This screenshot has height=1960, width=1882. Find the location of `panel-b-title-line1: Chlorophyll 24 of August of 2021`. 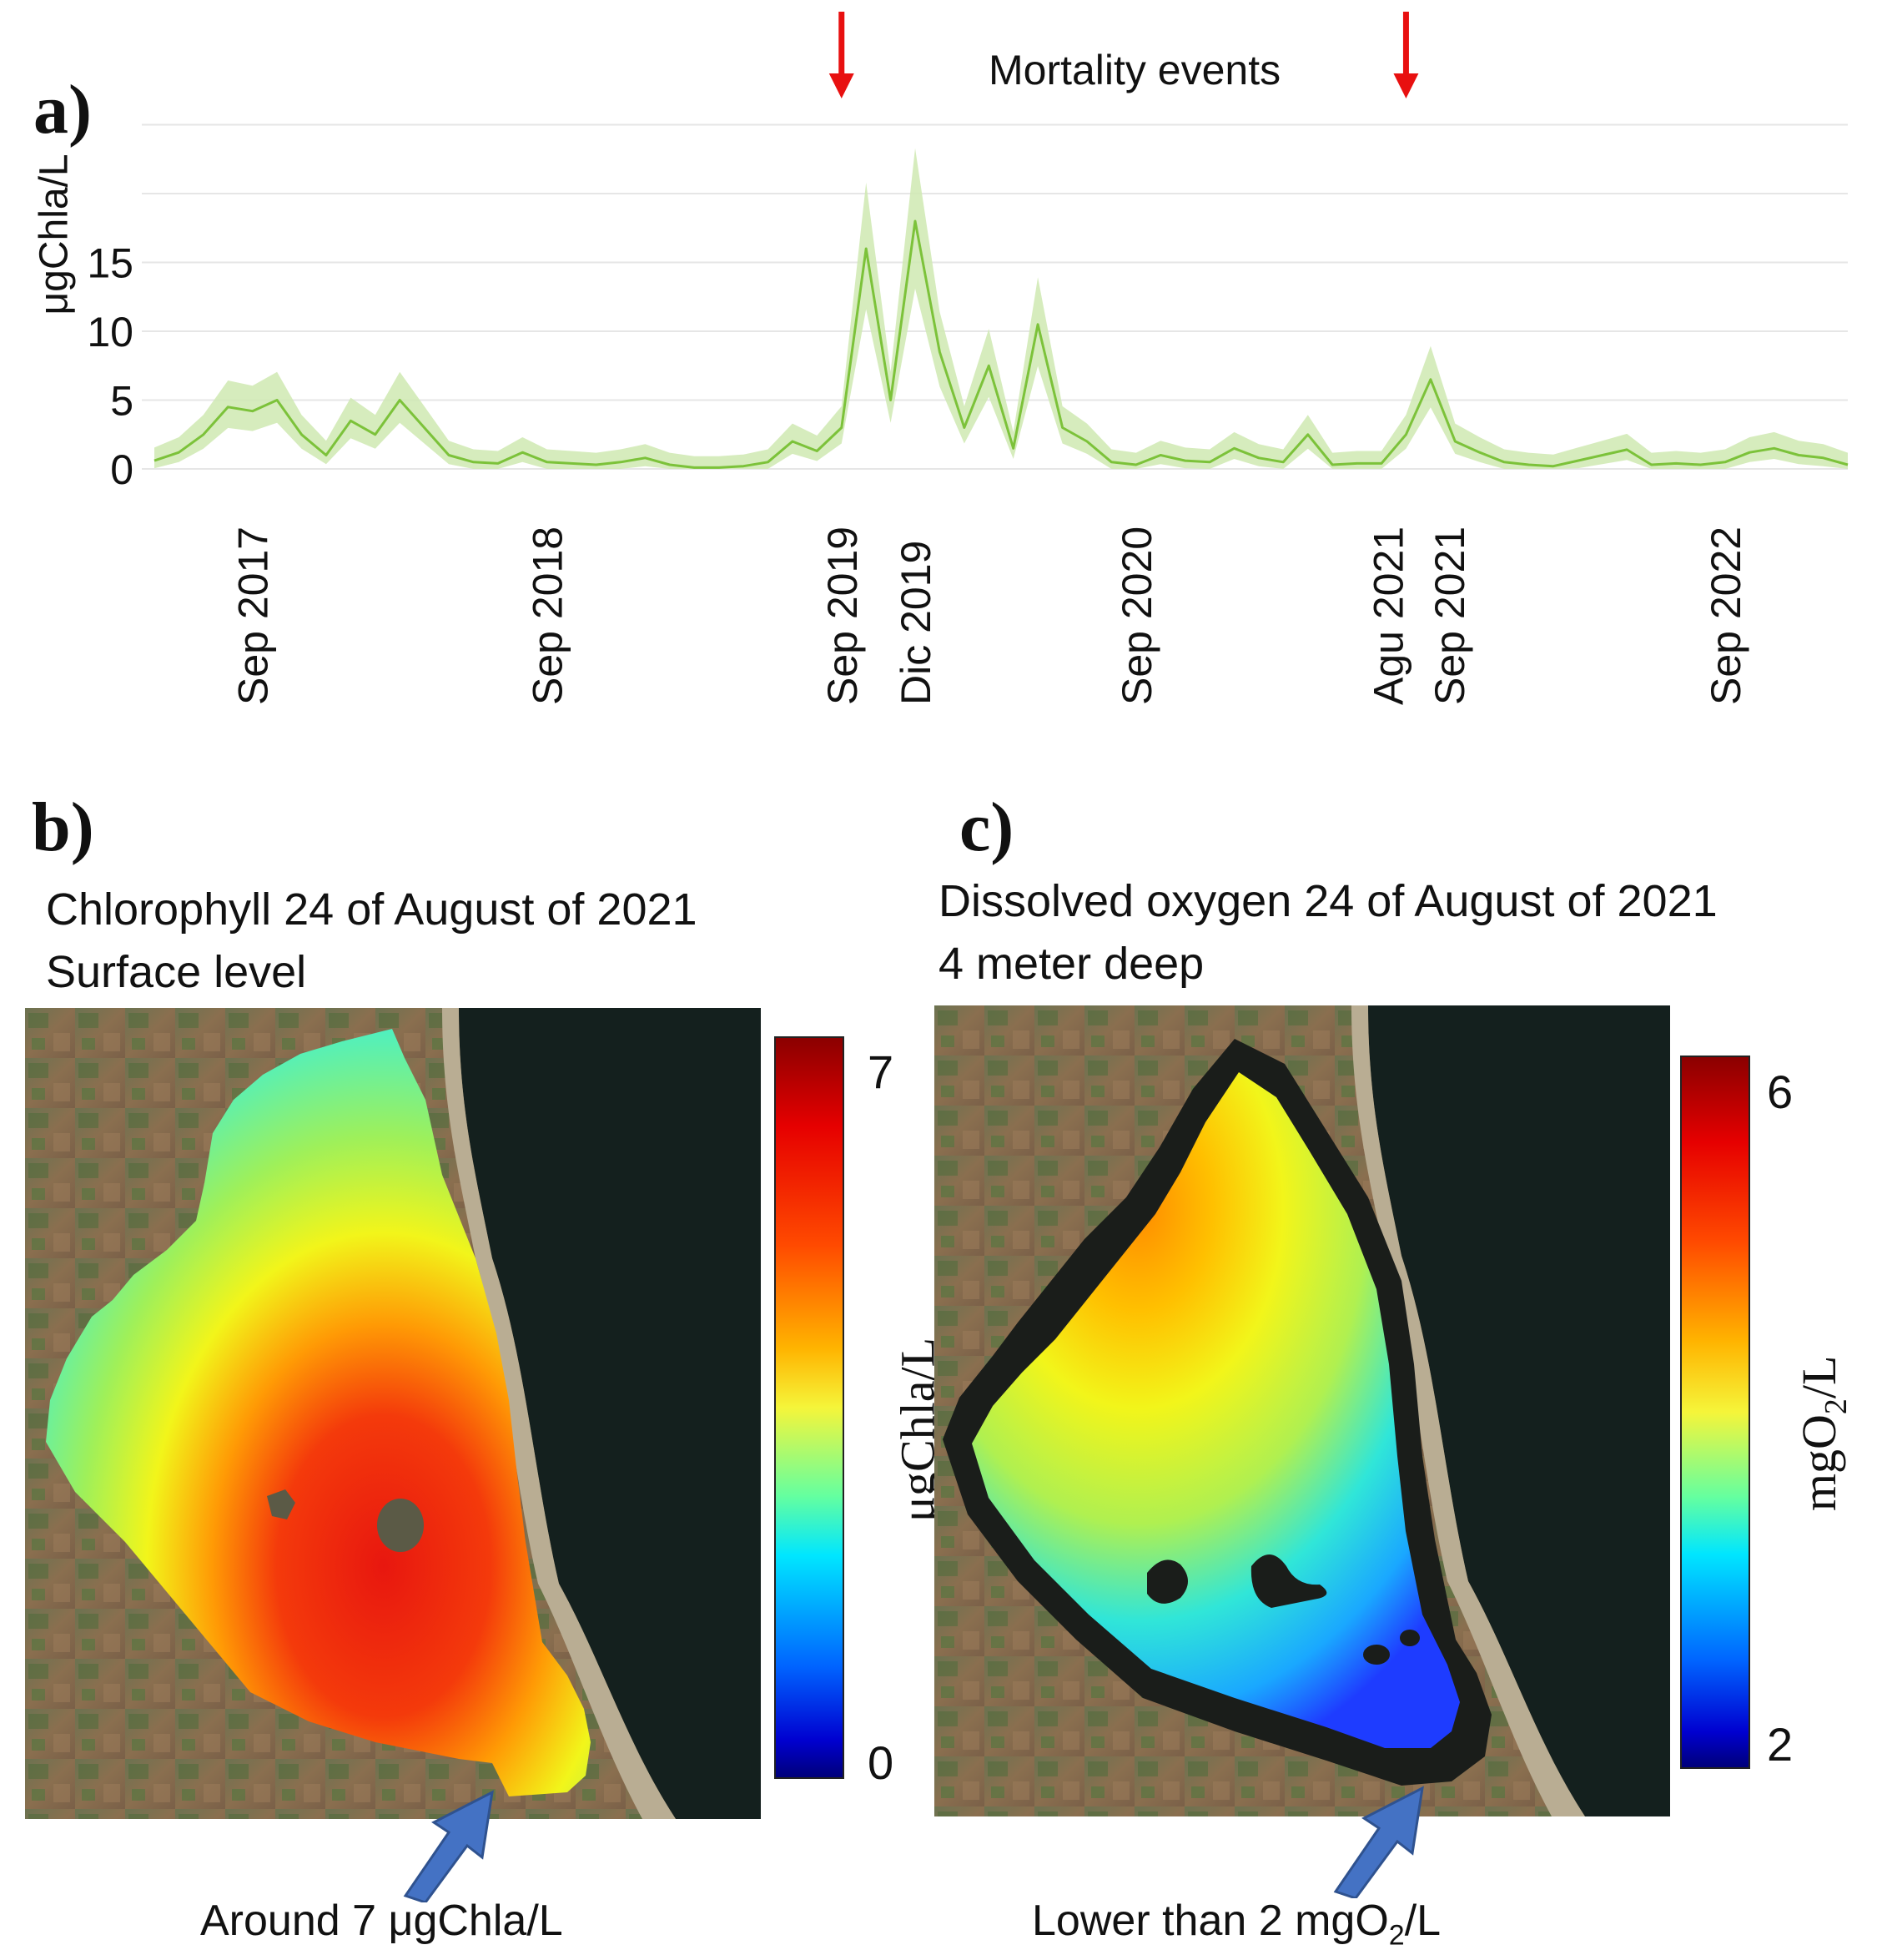

panel-b-title-line1: Chlorophyll 24 of August of 2021 is located at coordinates (371, 909).